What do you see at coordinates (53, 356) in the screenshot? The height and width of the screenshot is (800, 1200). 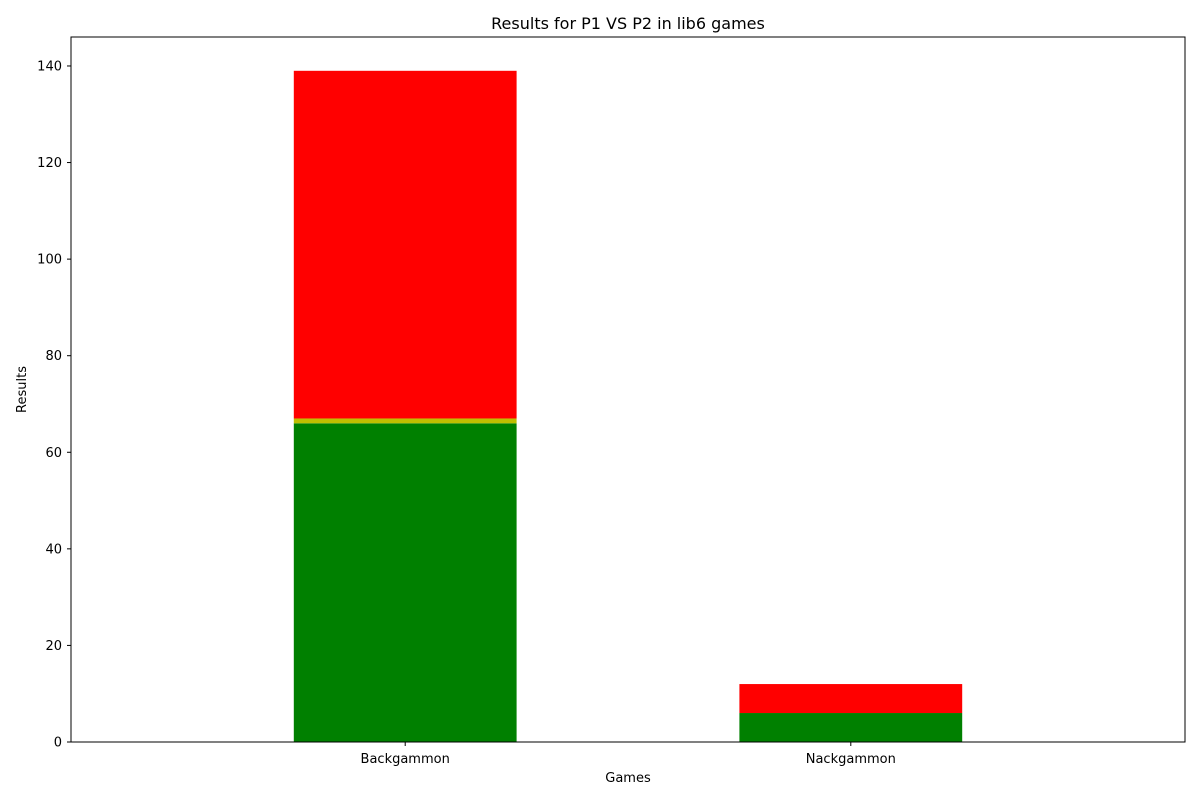 I see `y-tick-label: 80` at bounding box center [53, 356].